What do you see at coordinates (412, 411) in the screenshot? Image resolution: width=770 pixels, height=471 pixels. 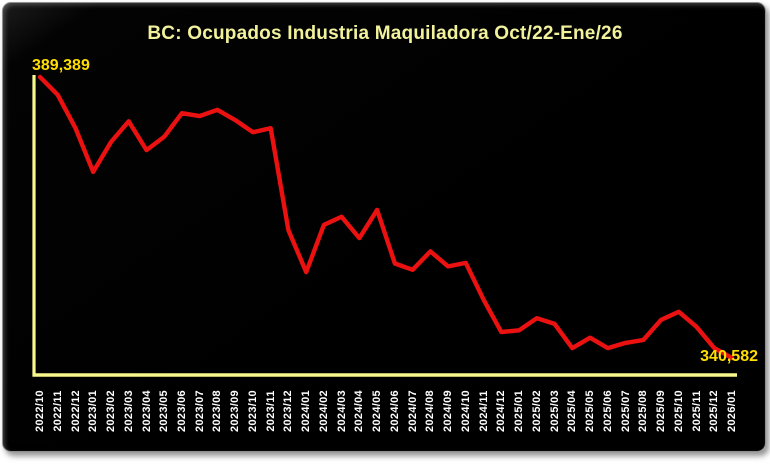 I see `x-axis-label: 2024/07` at bounding box center [412, 411].